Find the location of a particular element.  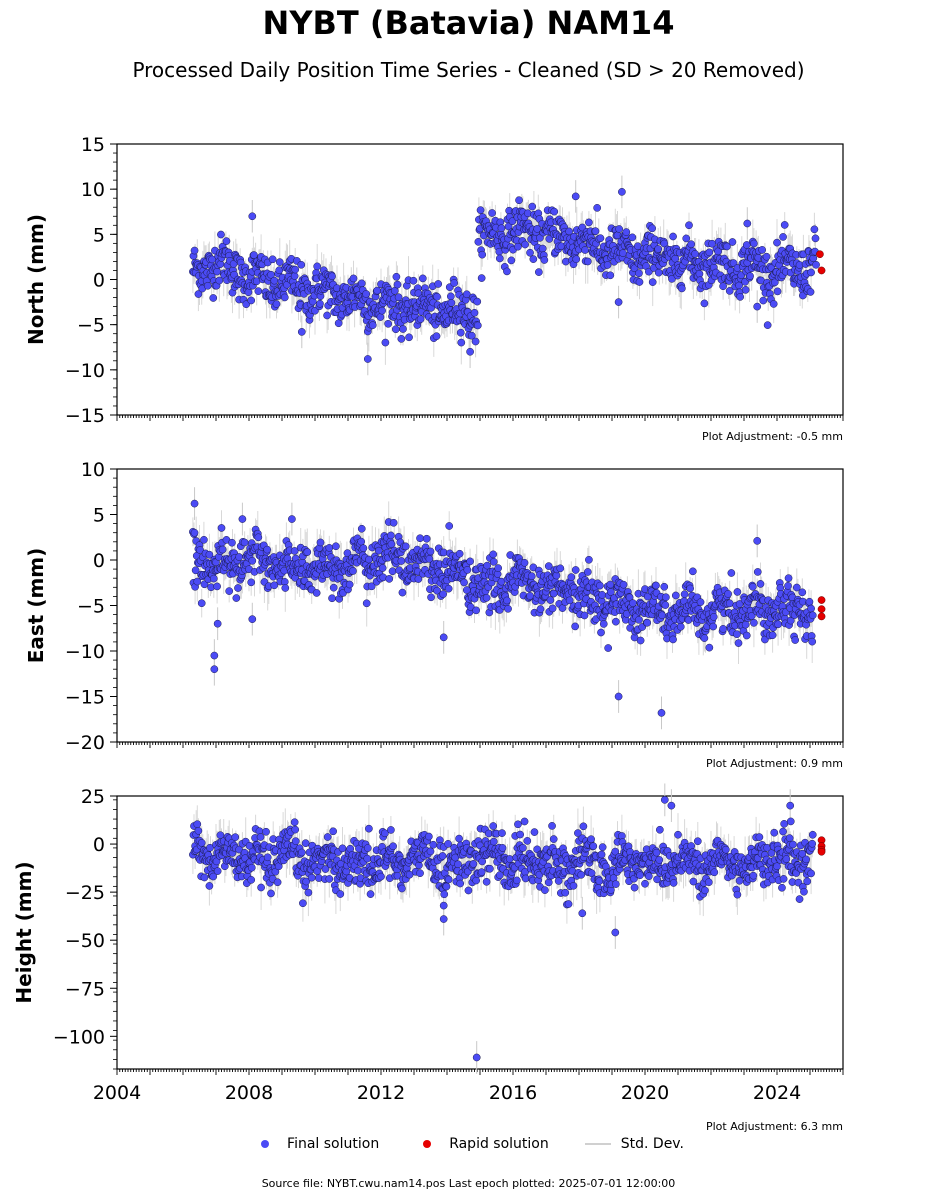

x-tick-label: 2024 is located at coordinates (777, 1093).